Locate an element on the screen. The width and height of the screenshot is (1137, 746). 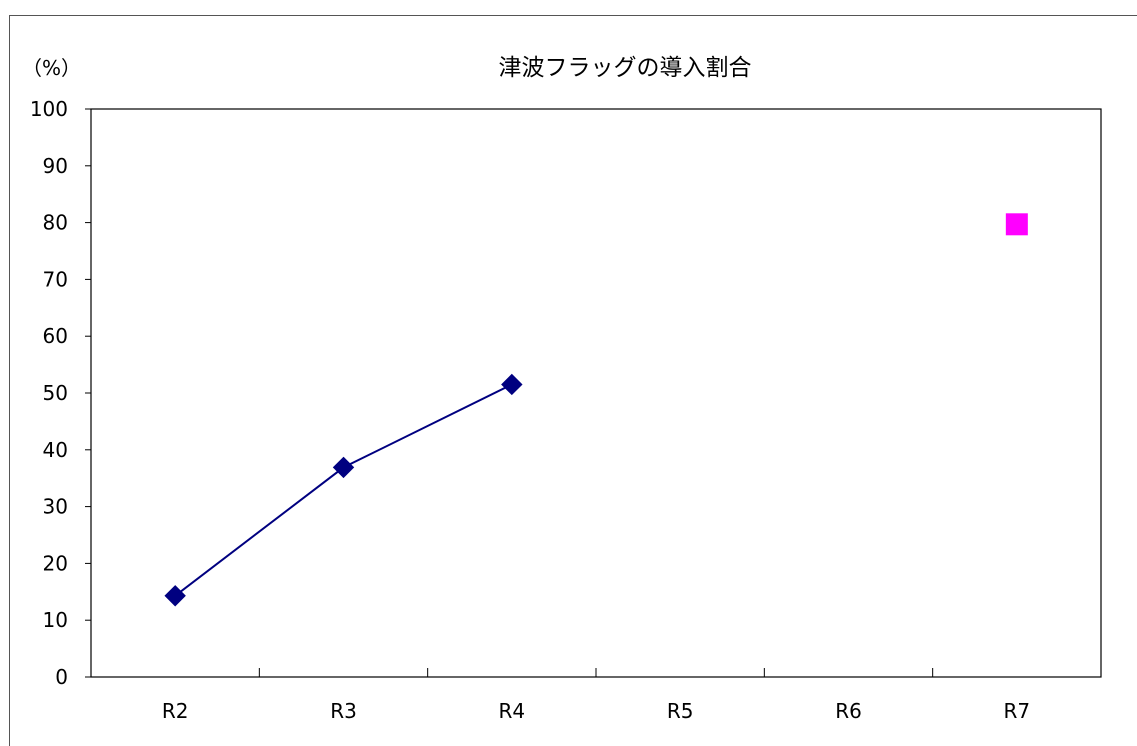
y-tick-label: 30 is located at coordinates (55, 507).